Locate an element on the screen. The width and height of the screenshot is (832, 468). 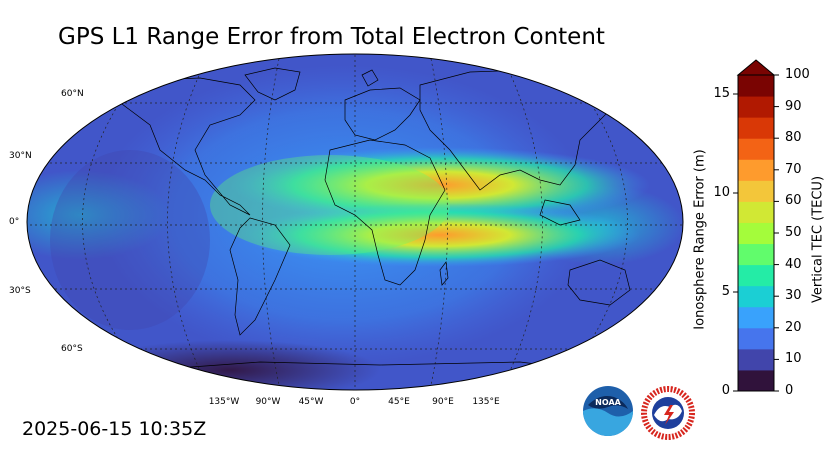
lon-label-90e: 90°E is located at coordinates (443, 402).